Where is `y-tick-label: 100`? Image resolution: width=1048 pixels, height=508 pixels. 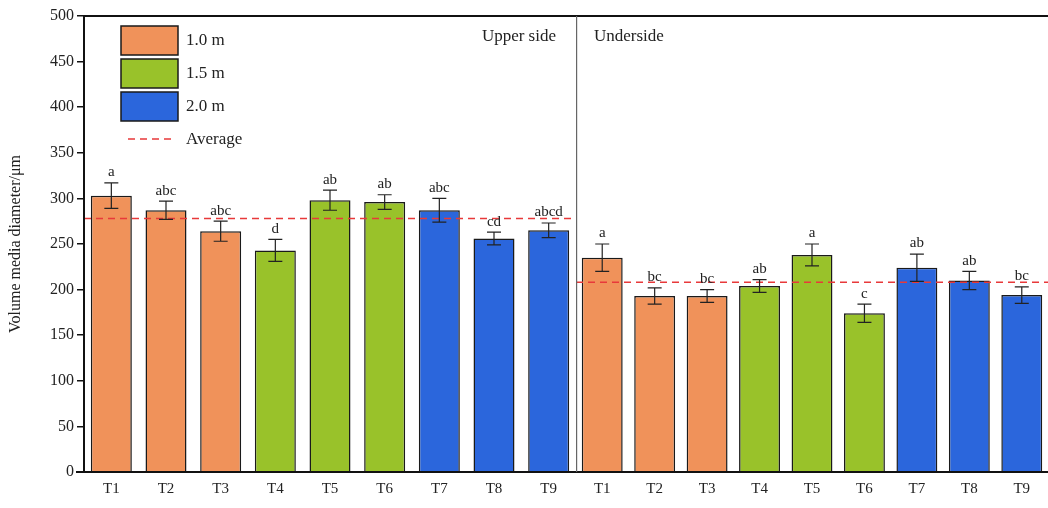
y-tick-label: 100 is located at coordinates (62, 379).